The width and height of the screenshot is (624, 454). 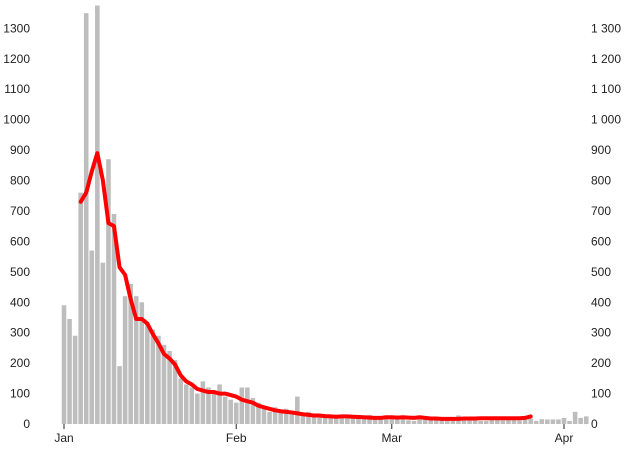 I want to click on y-tick-label-right: 1 000, so click(x=606, y=120).